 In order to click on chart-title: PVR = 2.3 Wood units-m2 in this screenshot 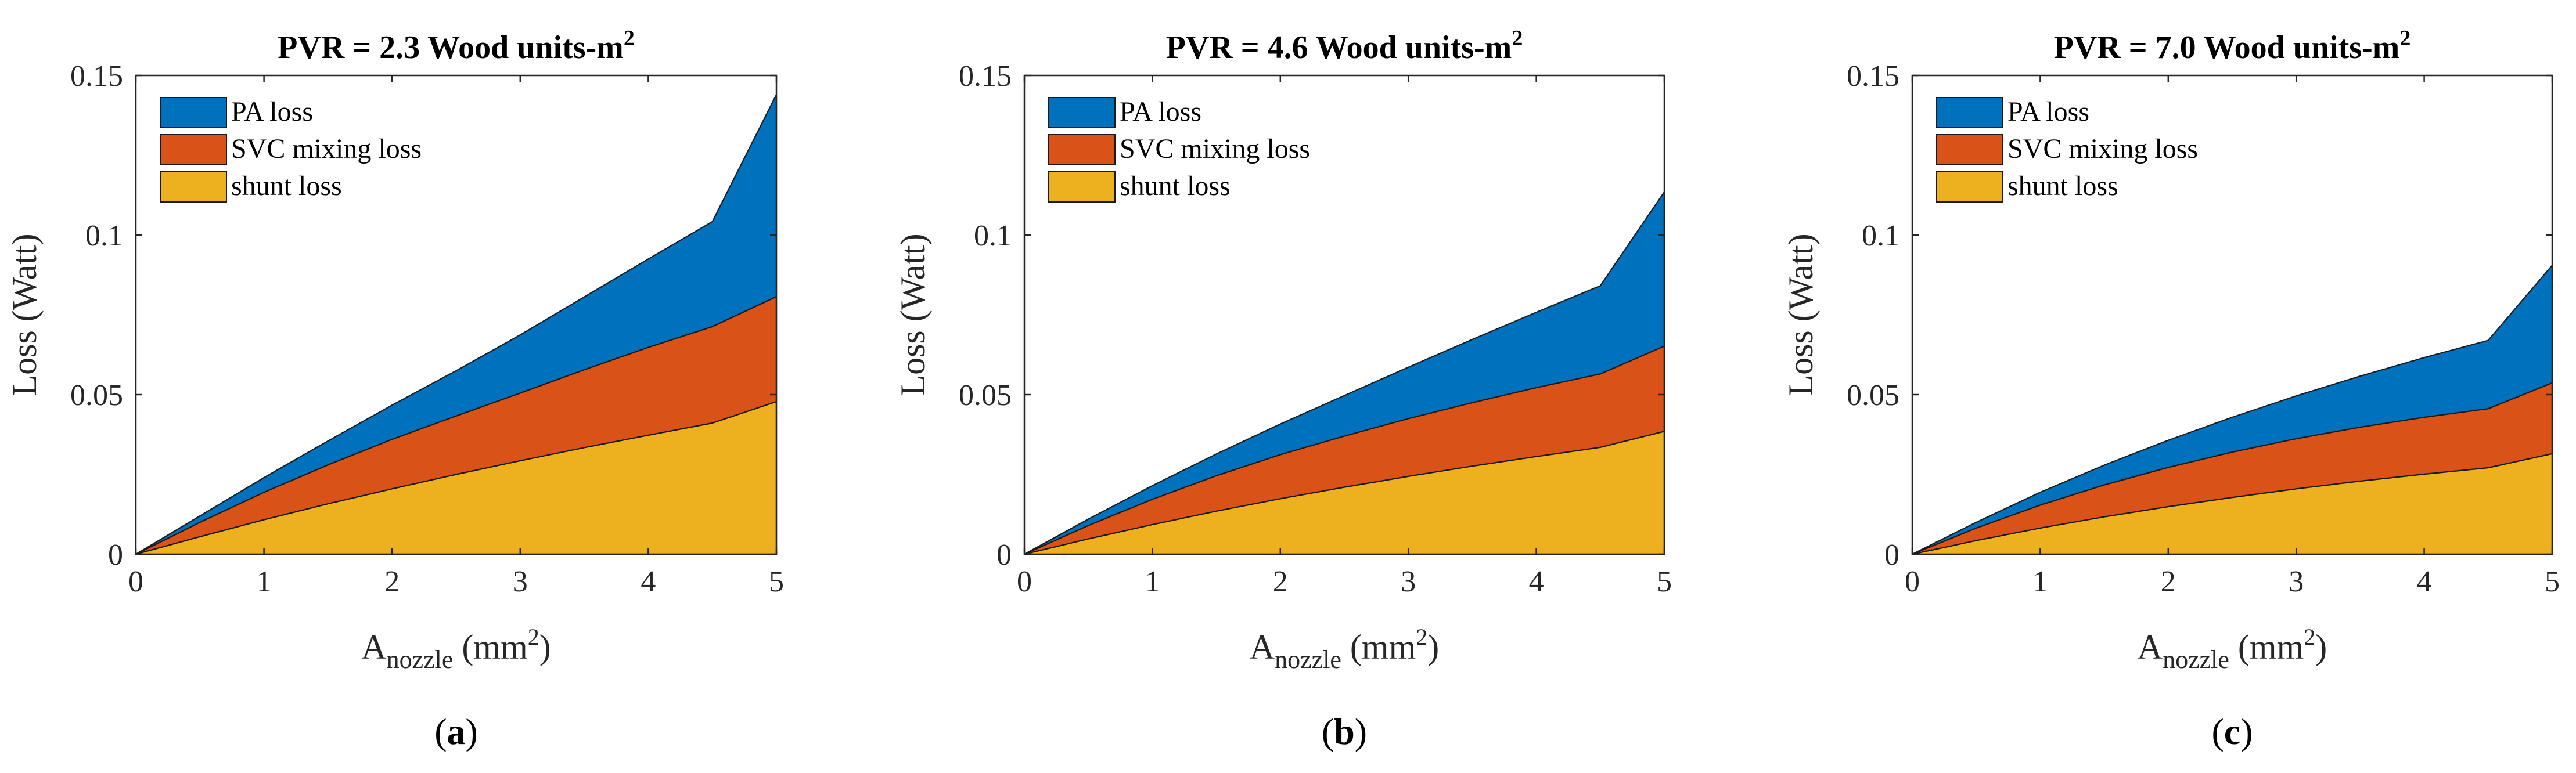, I will do `click(456, 46)`.